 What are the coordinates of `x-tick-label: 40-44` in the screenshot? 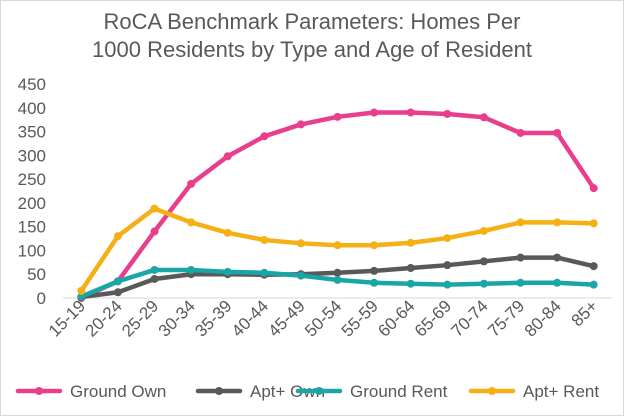 It's located at (250, 318).